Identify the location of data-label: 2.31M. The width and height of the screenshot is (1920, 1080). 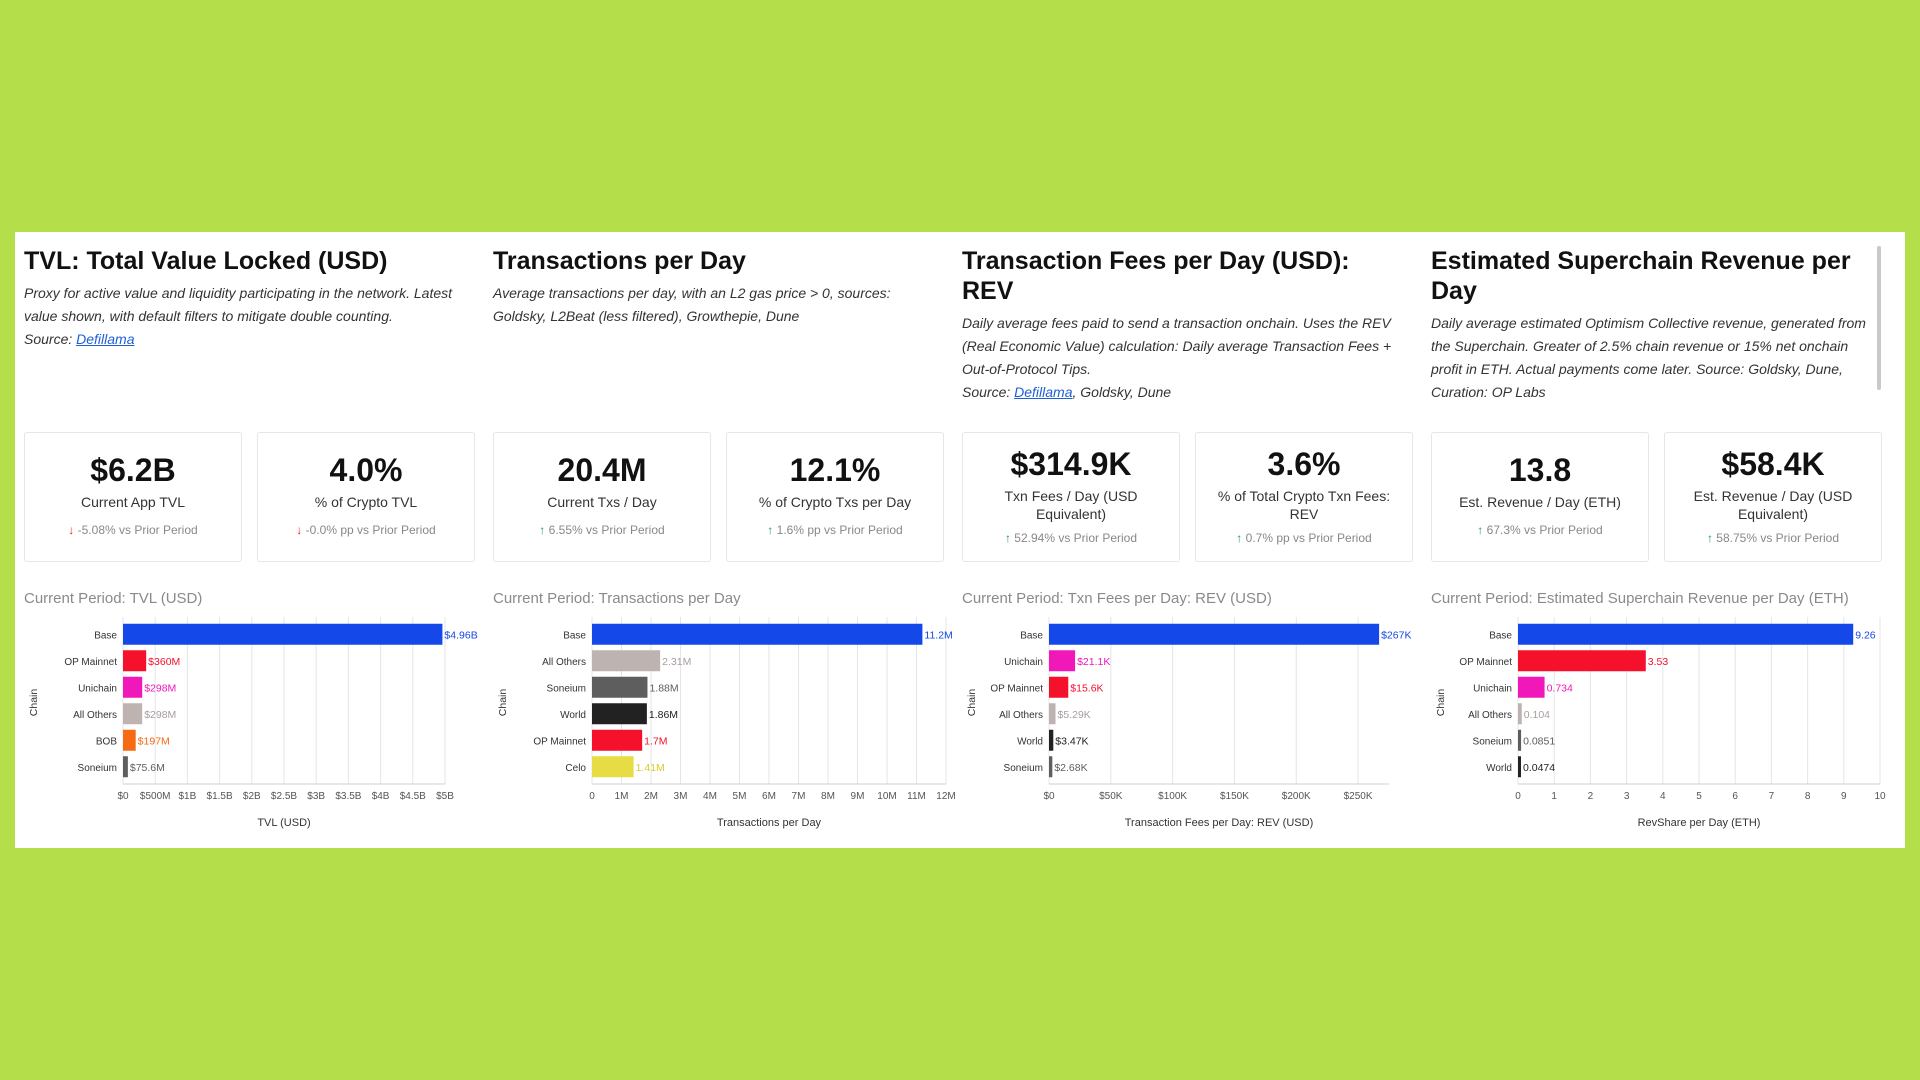
(676, 662).